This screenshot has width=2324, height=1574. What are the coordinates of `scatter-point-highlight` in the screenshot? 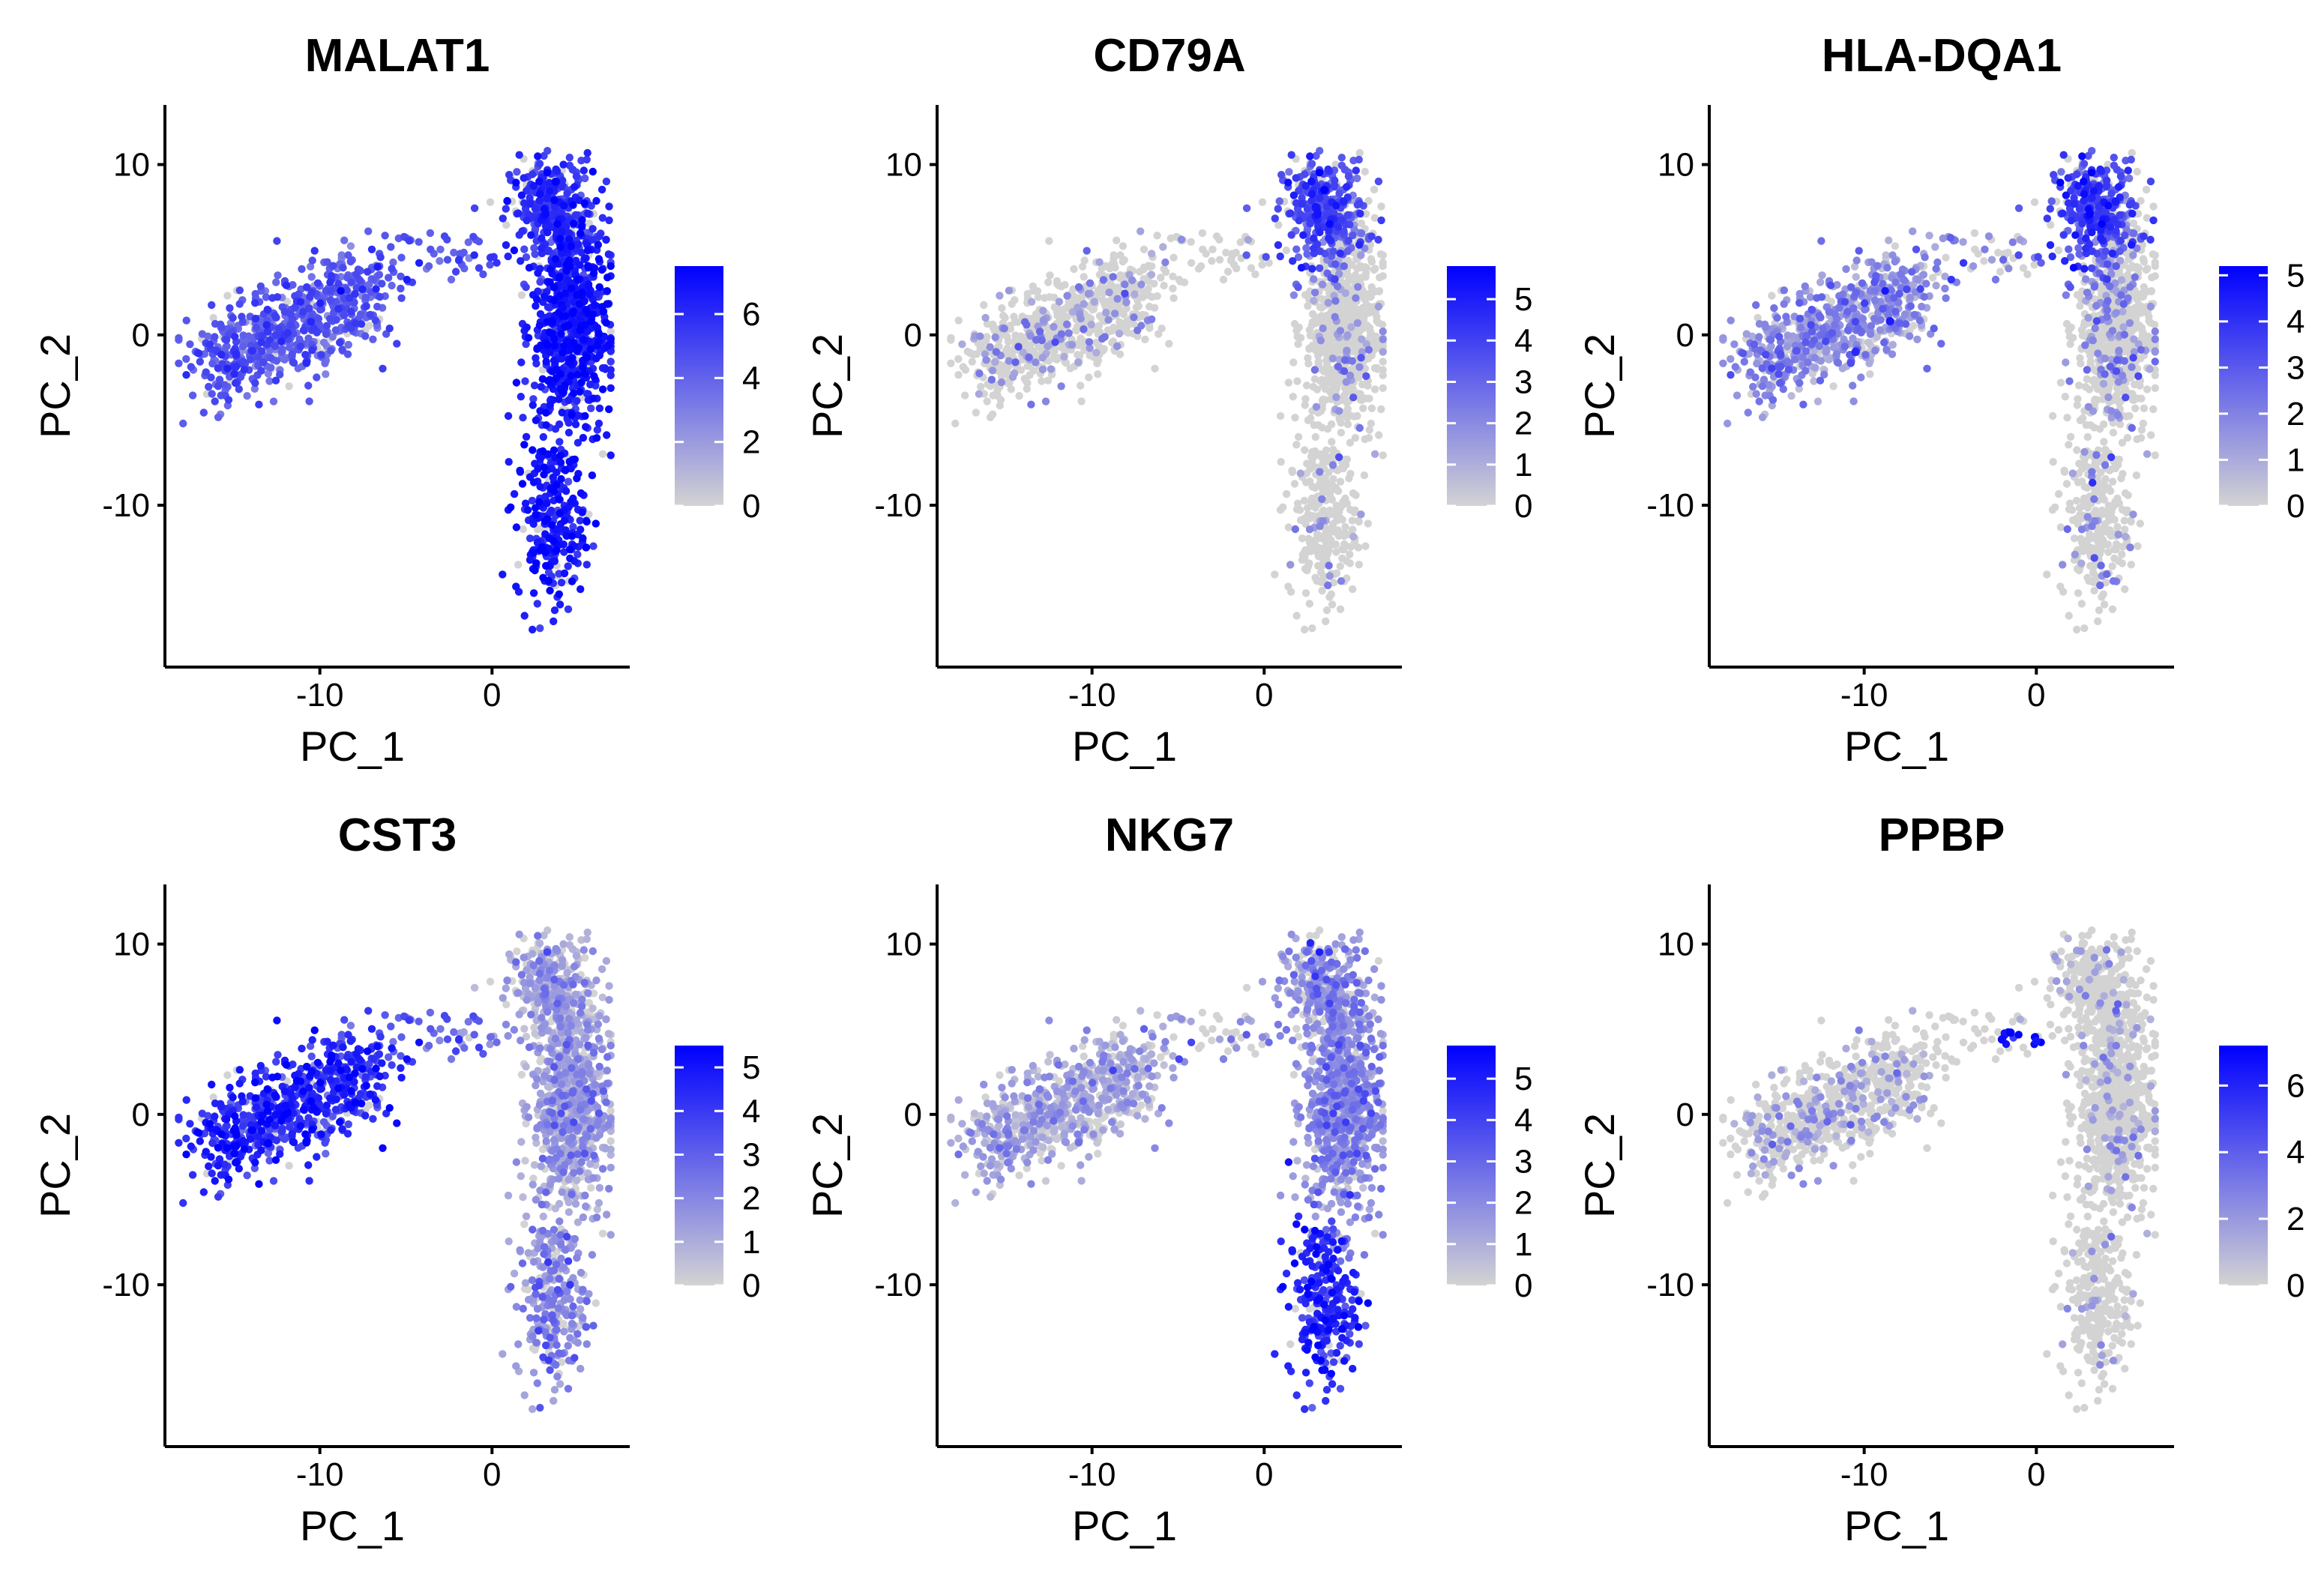 It's located at (555, 181).